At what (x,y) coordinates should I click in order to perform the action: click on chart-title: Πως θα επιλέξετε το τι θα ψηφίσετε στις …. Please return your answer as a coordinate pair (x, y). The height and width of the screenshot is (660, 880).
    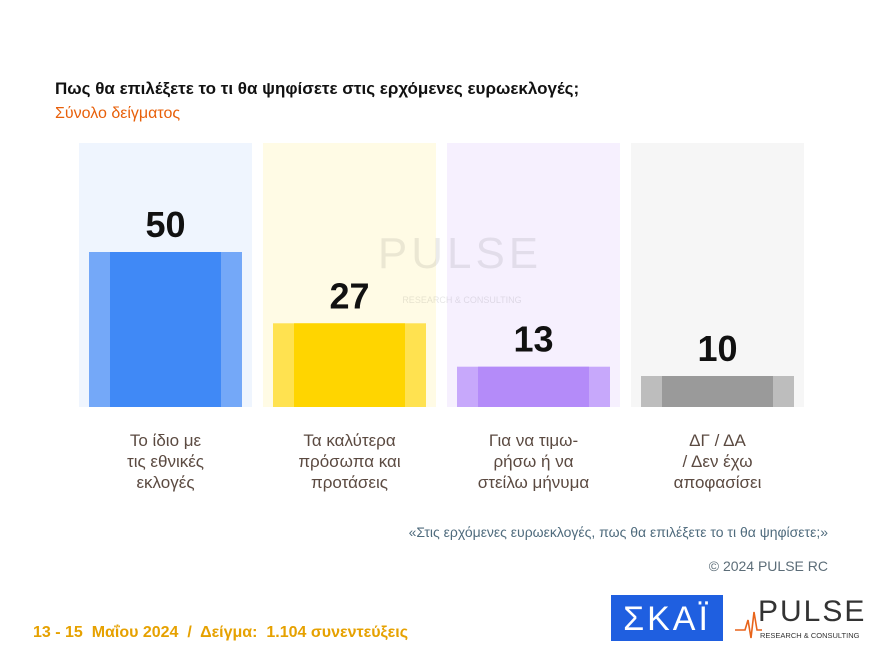
    Looking at the image, I should click on (317, 88).